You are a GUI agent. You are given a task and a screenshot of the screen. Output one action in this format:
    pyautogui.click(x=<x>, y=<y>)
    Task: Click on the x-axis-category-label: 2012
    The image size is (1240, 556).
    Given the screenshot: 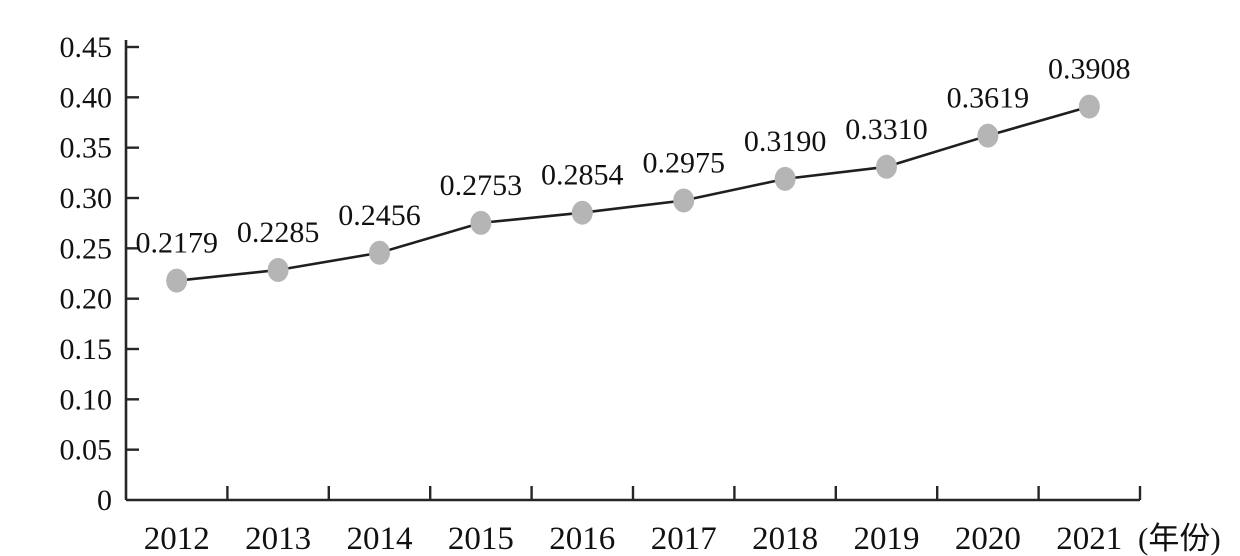 What is the action you would take?
    pyautogui.click(x=177, y=538)
    